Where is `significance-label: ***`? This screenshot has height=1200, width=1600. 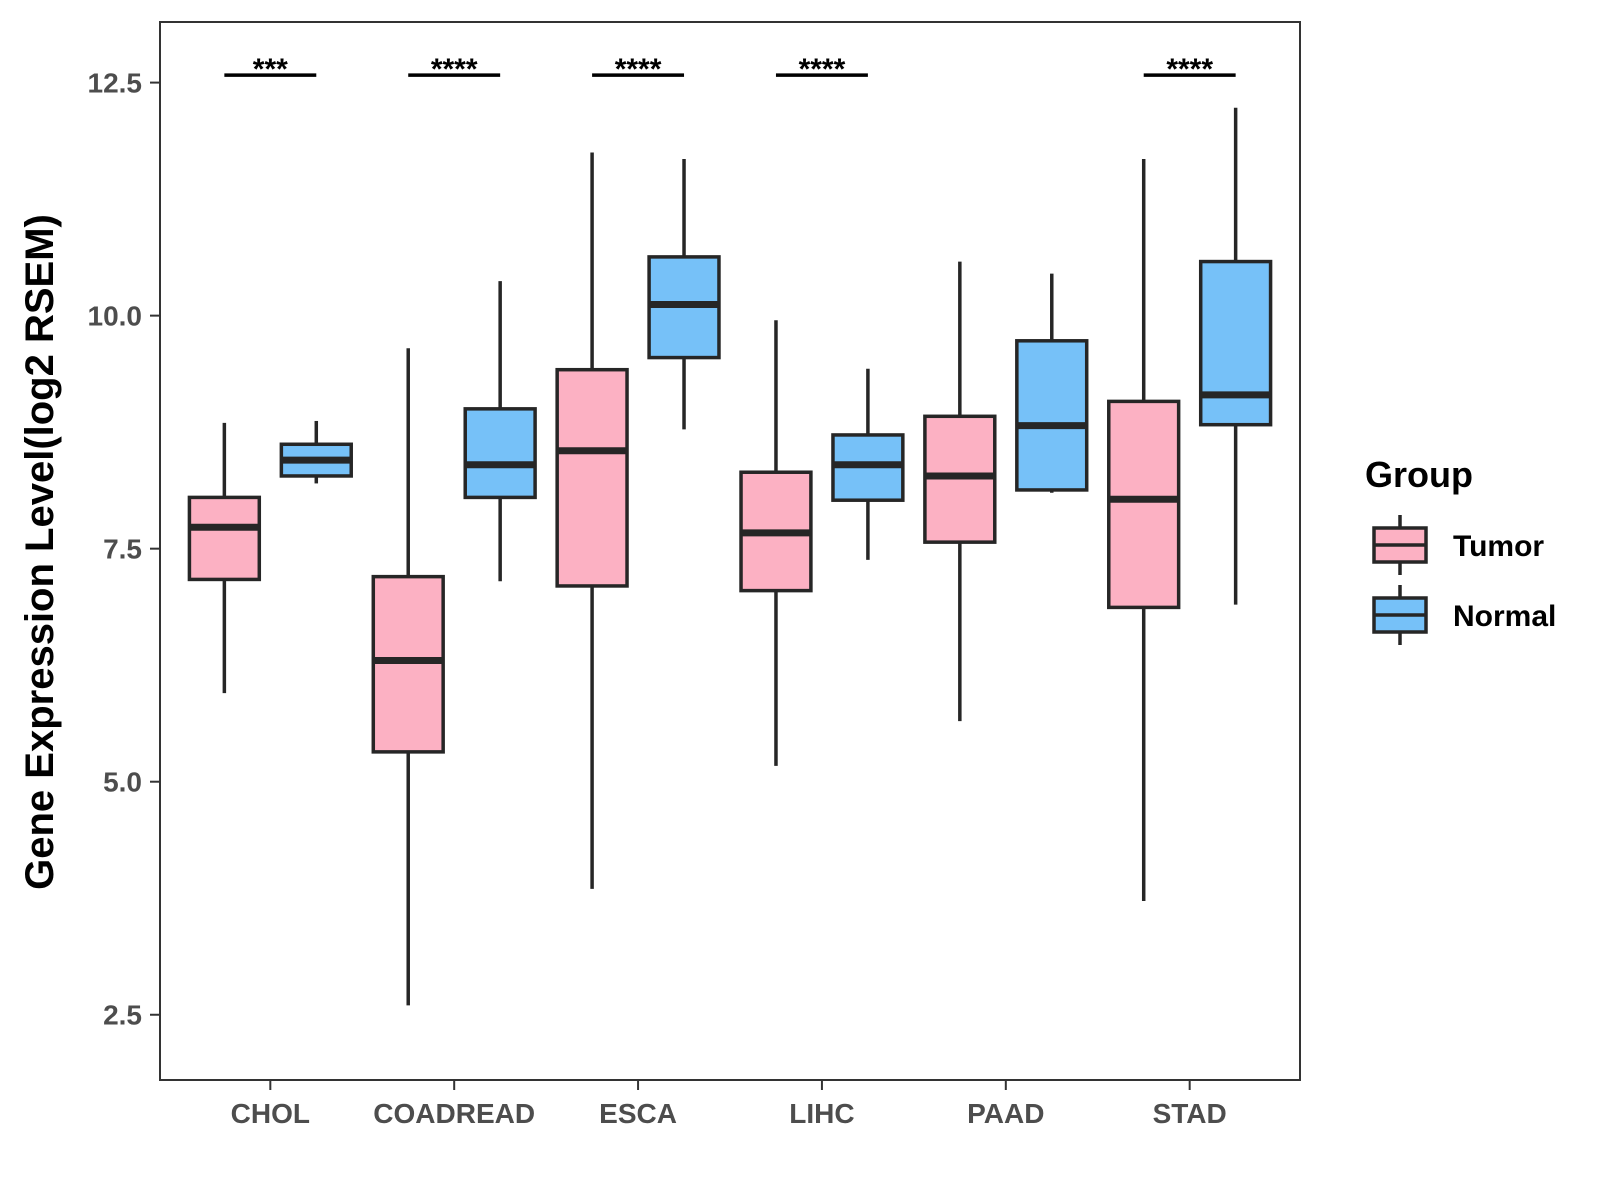 significance-label: *** is located at coordinates (270, 69).